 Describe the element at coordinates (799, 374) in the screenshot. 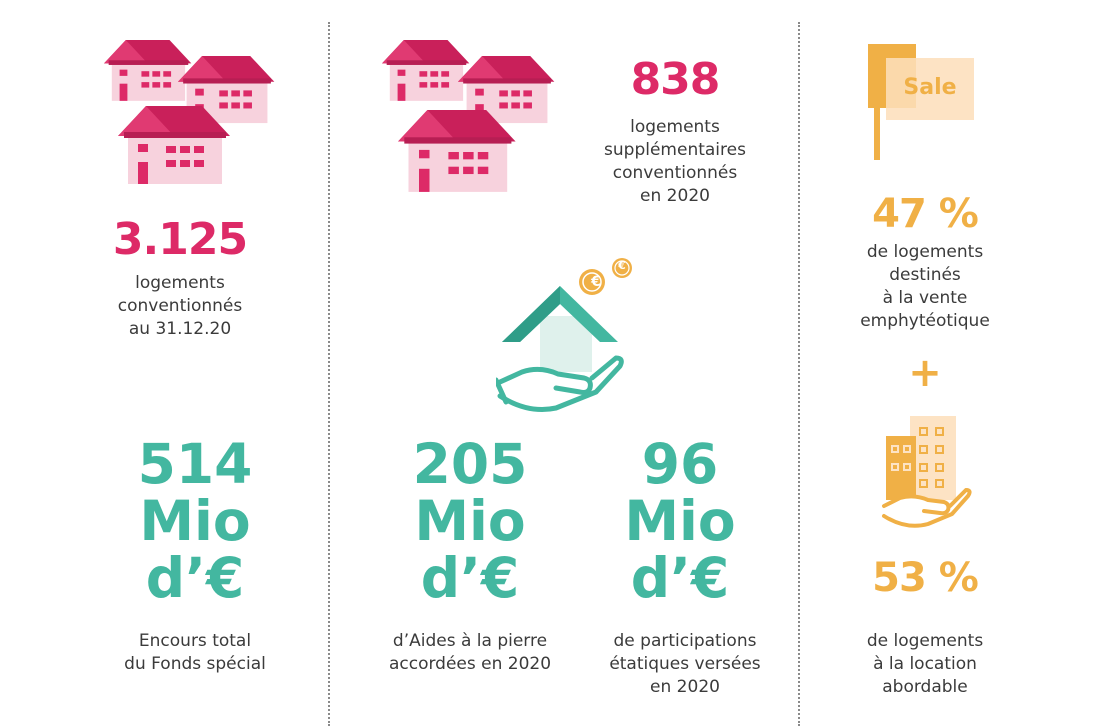

I see `column-divider-right` at that location.